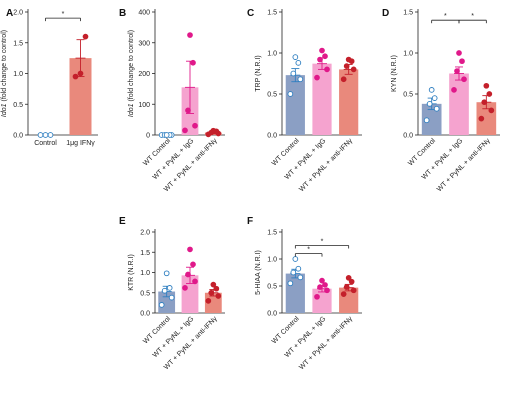 The image size is (520, 416). What do you see at coordinates (258, 73) in the screenshot?
I see `y-axis-label: TRP (N.R.I)` at bounding box center [258, 73].